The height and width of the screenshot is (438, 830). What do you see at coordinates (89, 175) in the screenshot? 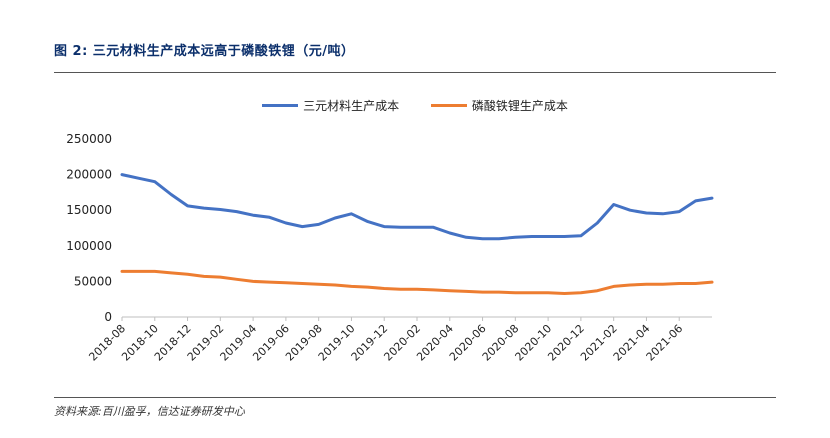
I see `y-tick-label: 200000` at bounding box center [89, 175].